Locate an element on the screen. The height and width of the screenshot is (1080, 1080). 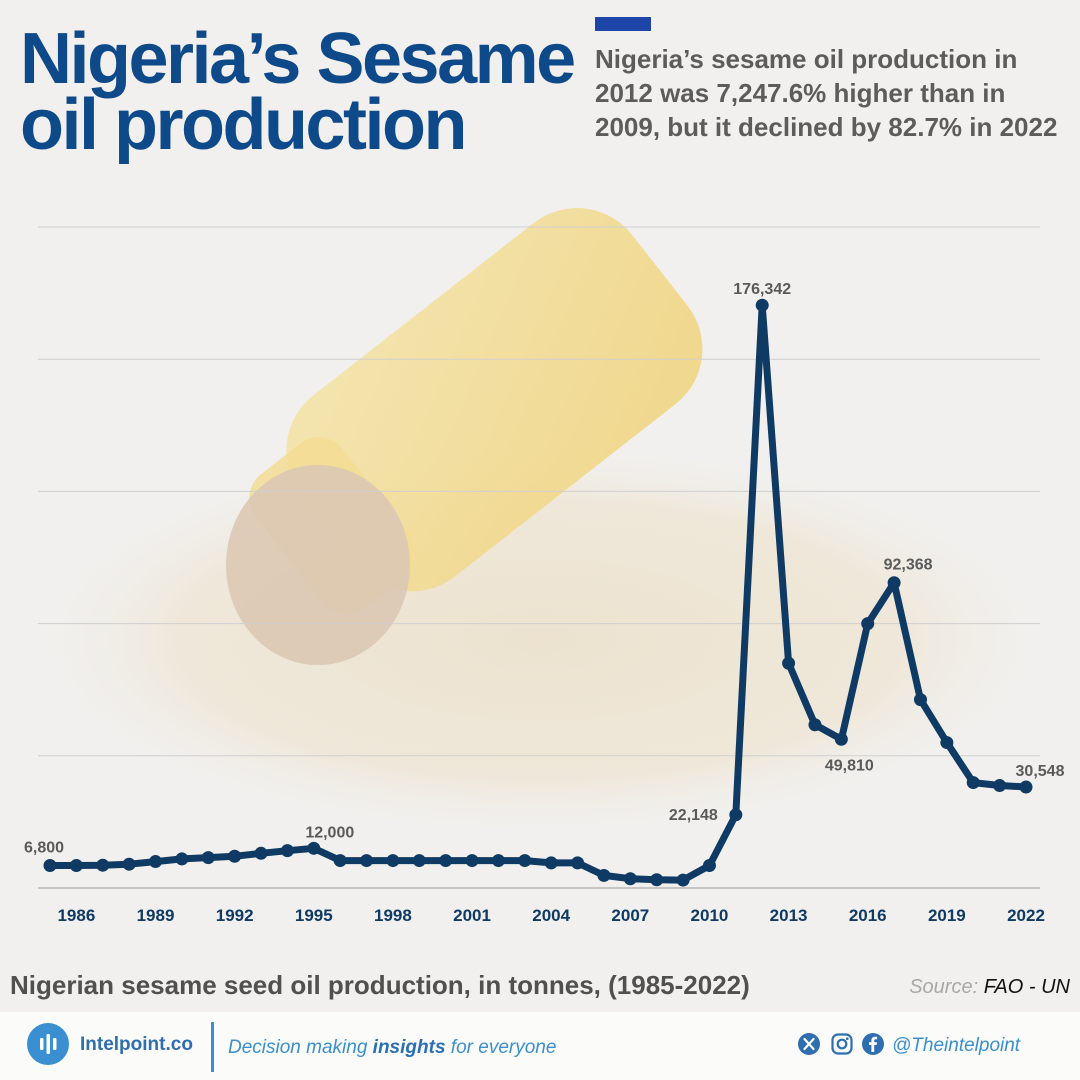
tagline: Decision making insights for everyone is located at coordinates (392, 1048).